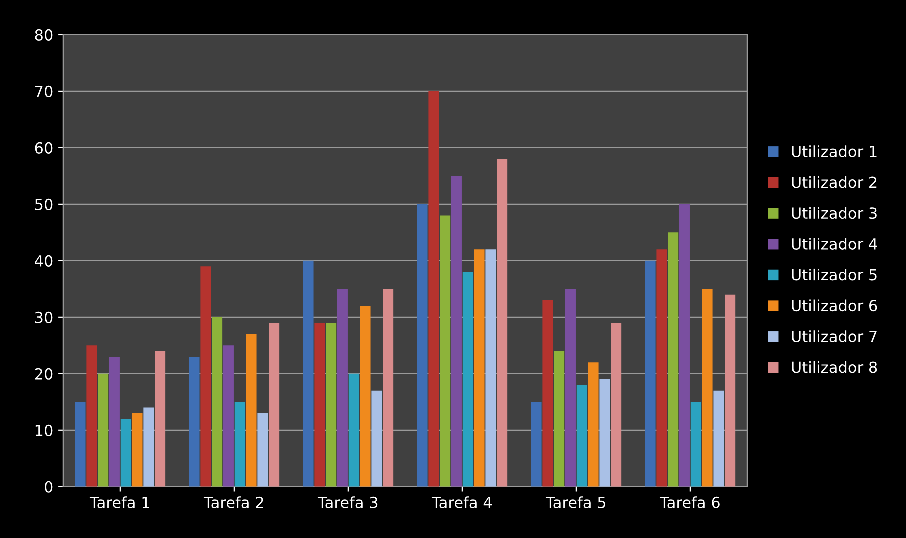 This screenshot has height=538, width=906. I want to click on legend-label: Utilizador 1, so click(834, 152).